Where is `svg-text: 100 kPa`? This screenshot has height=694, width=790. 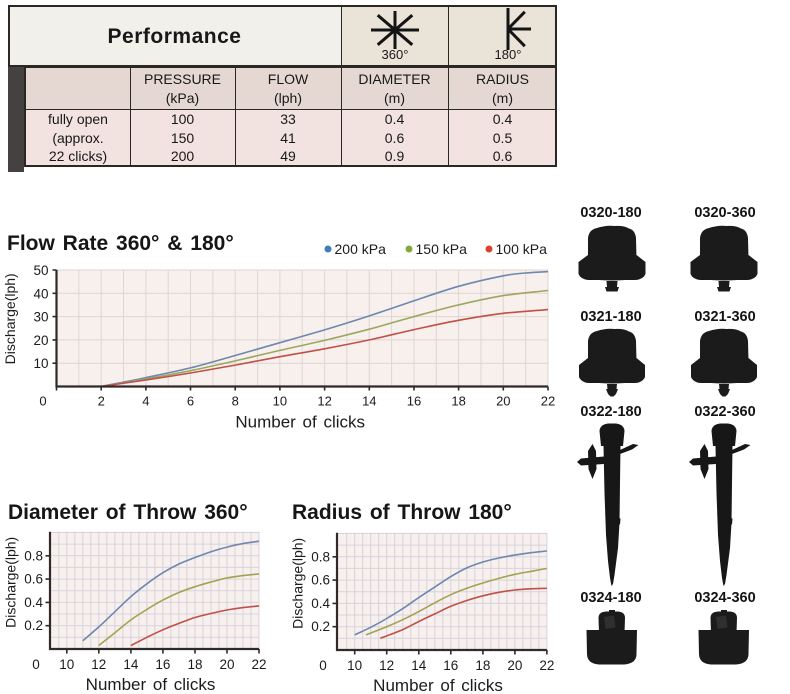 svg-text: 100 kPa is located at coordinates (522, 249).